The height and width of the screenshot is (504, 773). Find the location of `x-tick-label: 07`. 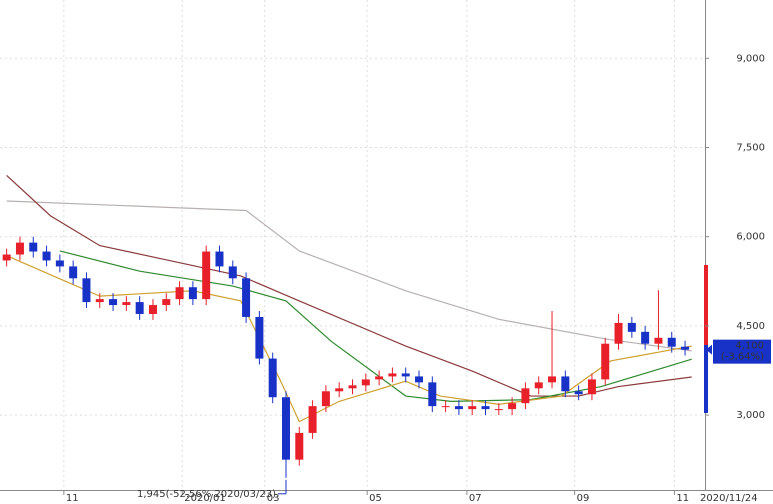

x-tick-label: 07 is located at coordinates (475, 498).